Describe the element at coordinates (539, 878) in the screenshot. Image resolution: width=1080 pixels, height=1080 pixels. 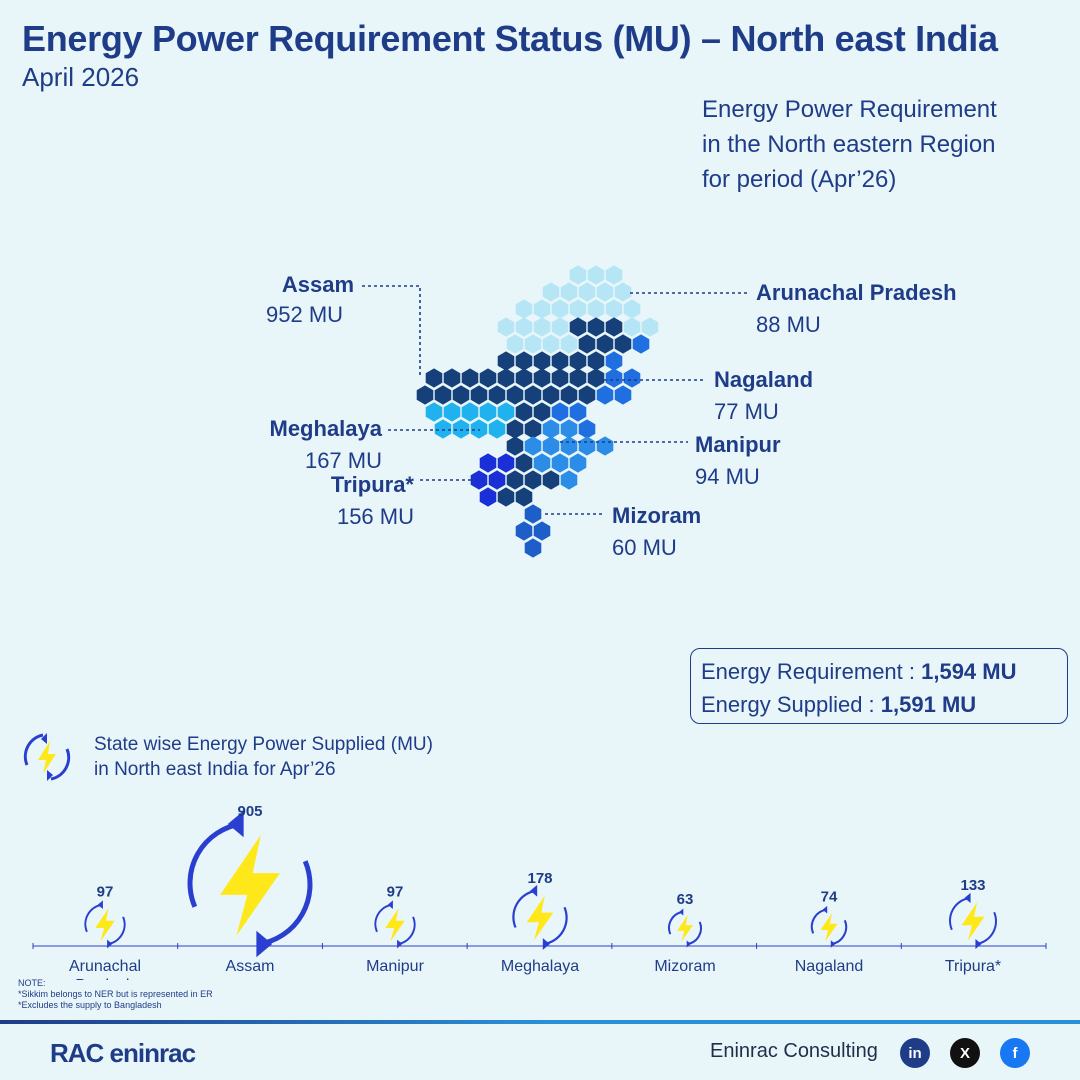
I see `value-label: 178` at that location.